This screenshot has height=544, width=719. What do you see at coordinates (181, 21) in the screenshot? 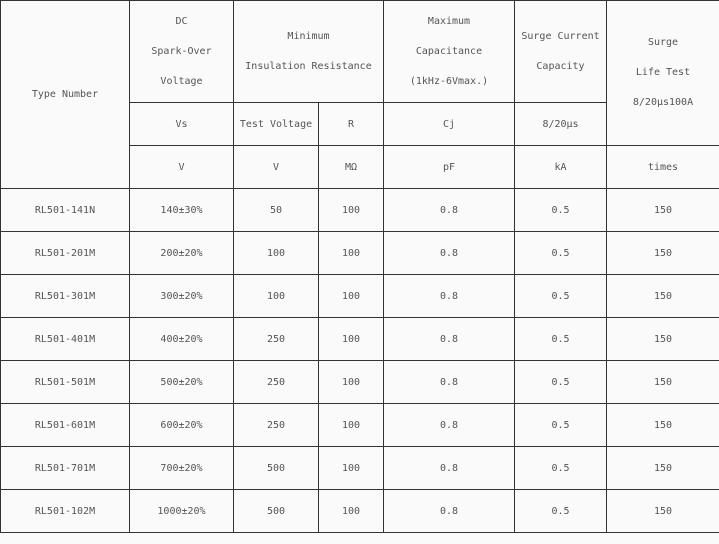
I see `header-line: DC` at bounding box center [181, 21].